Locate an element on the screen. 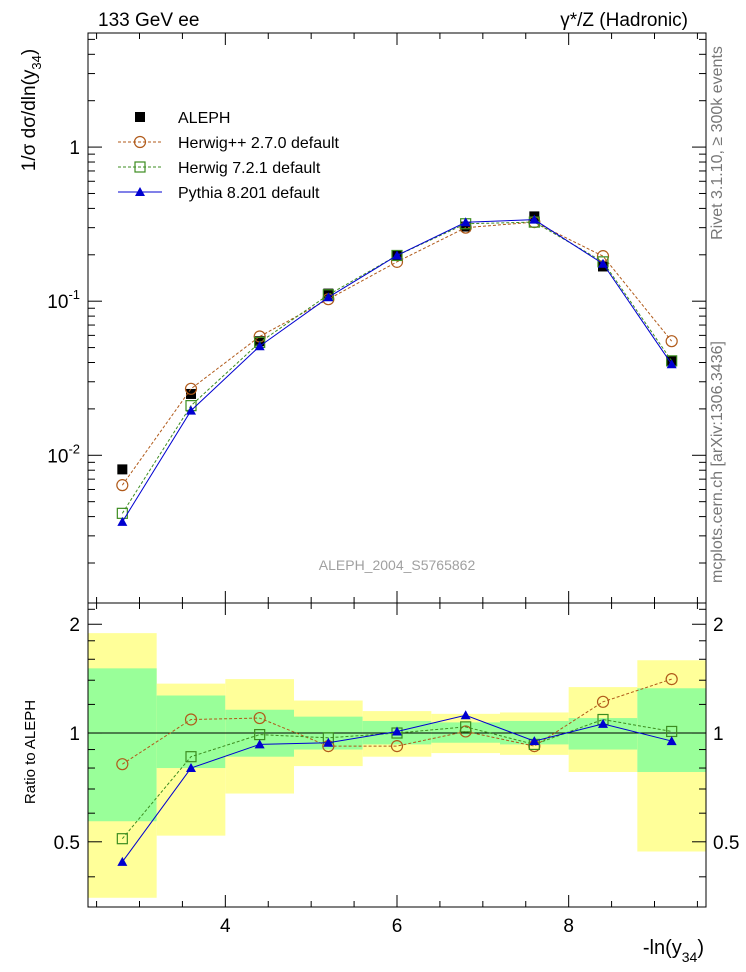 The image size is (746, 972). main-y-axis-label: 1/σ dσ/dln(y34) is located at coordinates (31, 110).